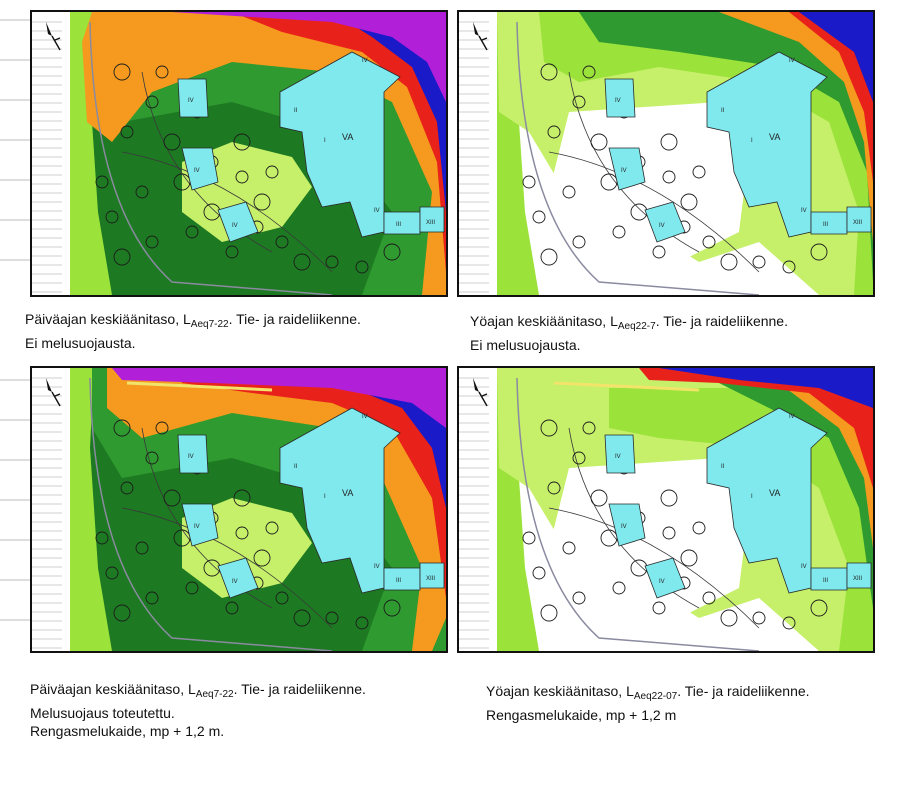 This screenshot has width=906, height=801. I want to click on building-iv-west, so click(200, 169).